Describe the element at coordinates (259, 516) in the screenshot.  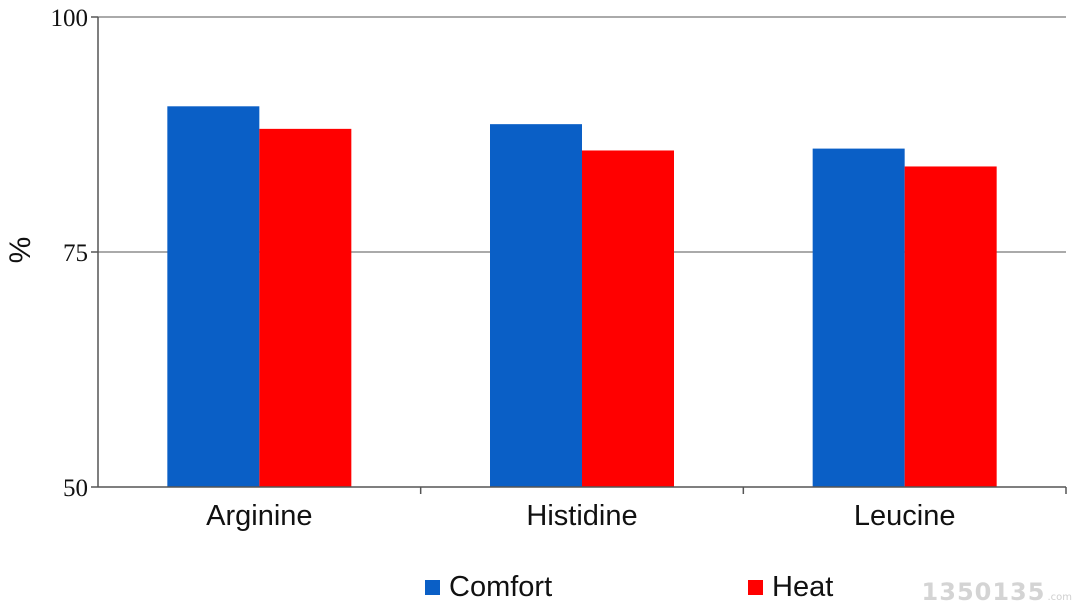
I see `x-tick-label: Arginine` at that location.